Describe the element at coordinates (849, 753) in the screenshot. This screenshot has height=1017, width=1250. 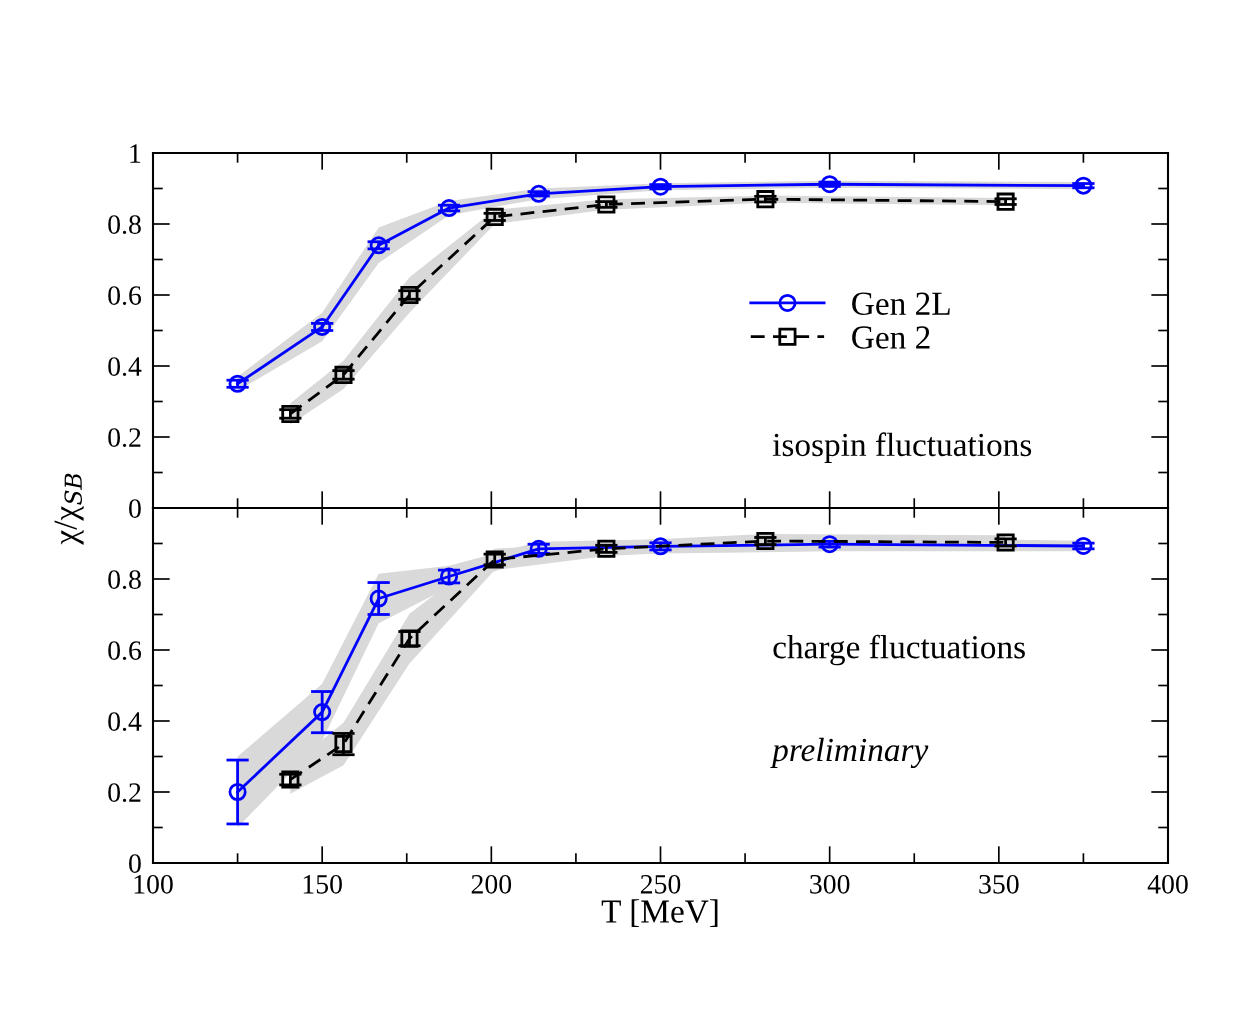
I see `annotation: preliminary` at that location.